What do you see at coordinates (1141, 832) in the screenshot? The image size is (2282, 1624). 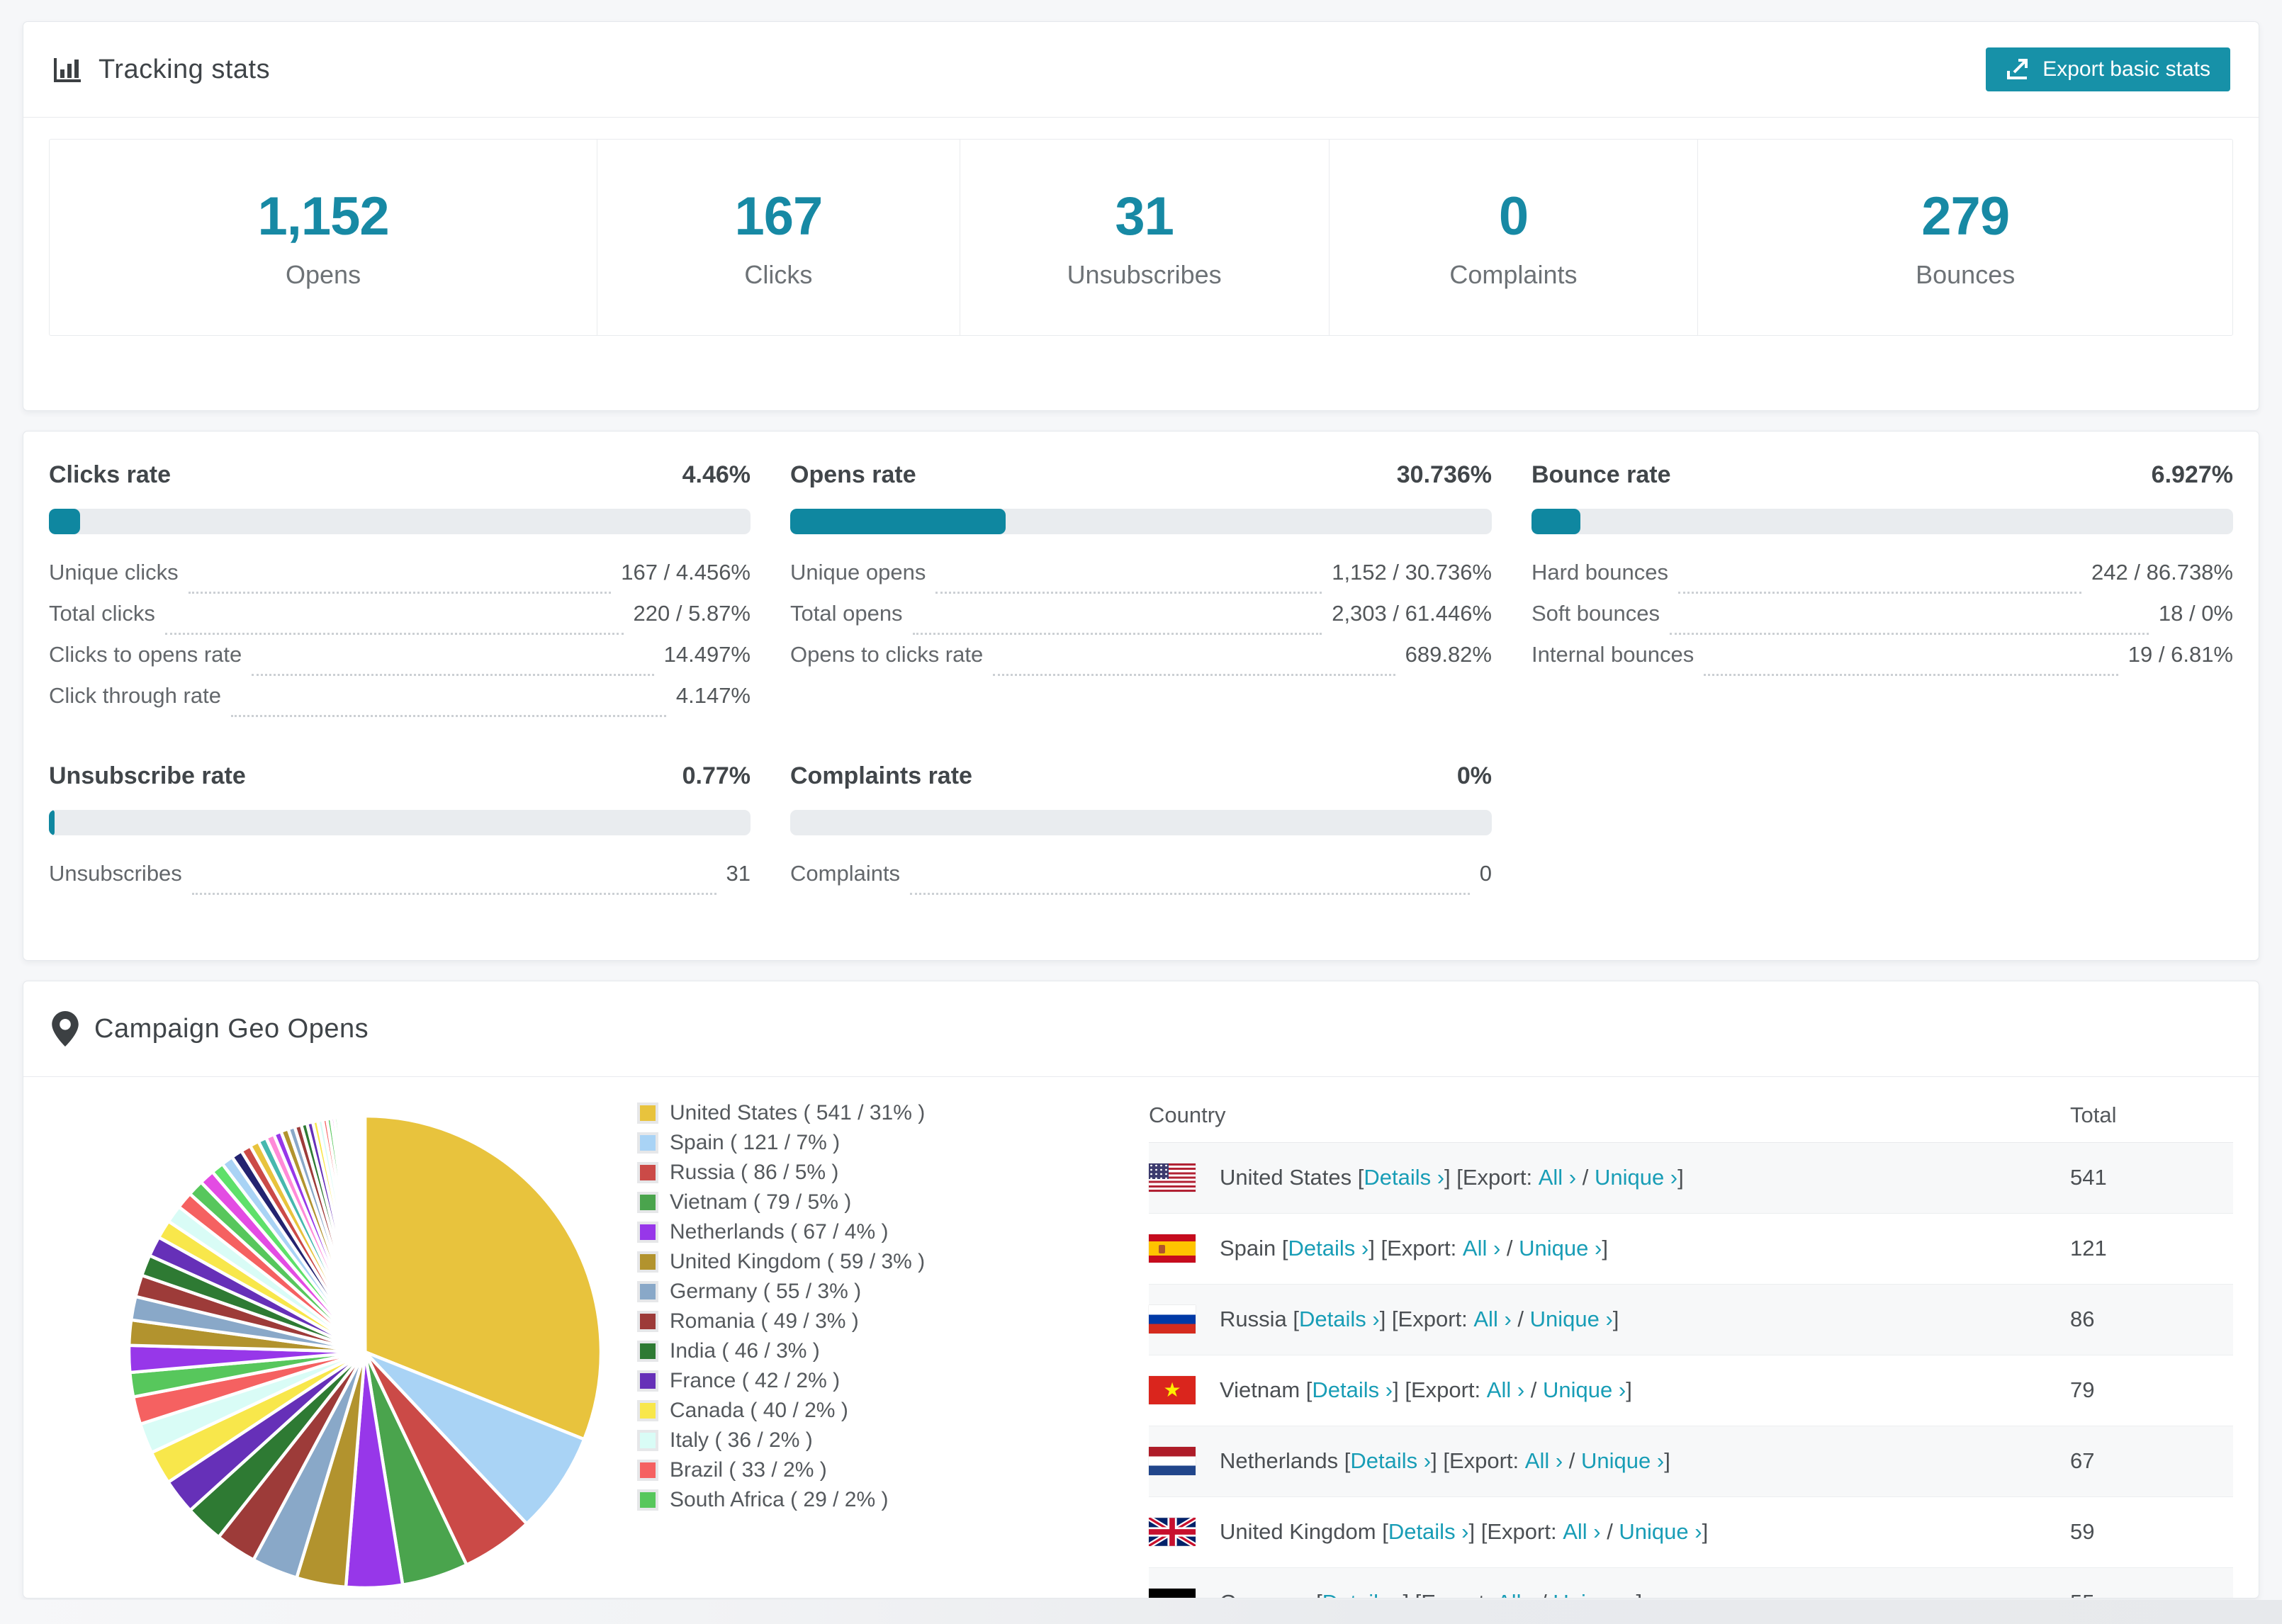 I see `rate-panel-complaints-rate: Complaints rate 0% Complaints 0` at bounding box center [1141, 832].